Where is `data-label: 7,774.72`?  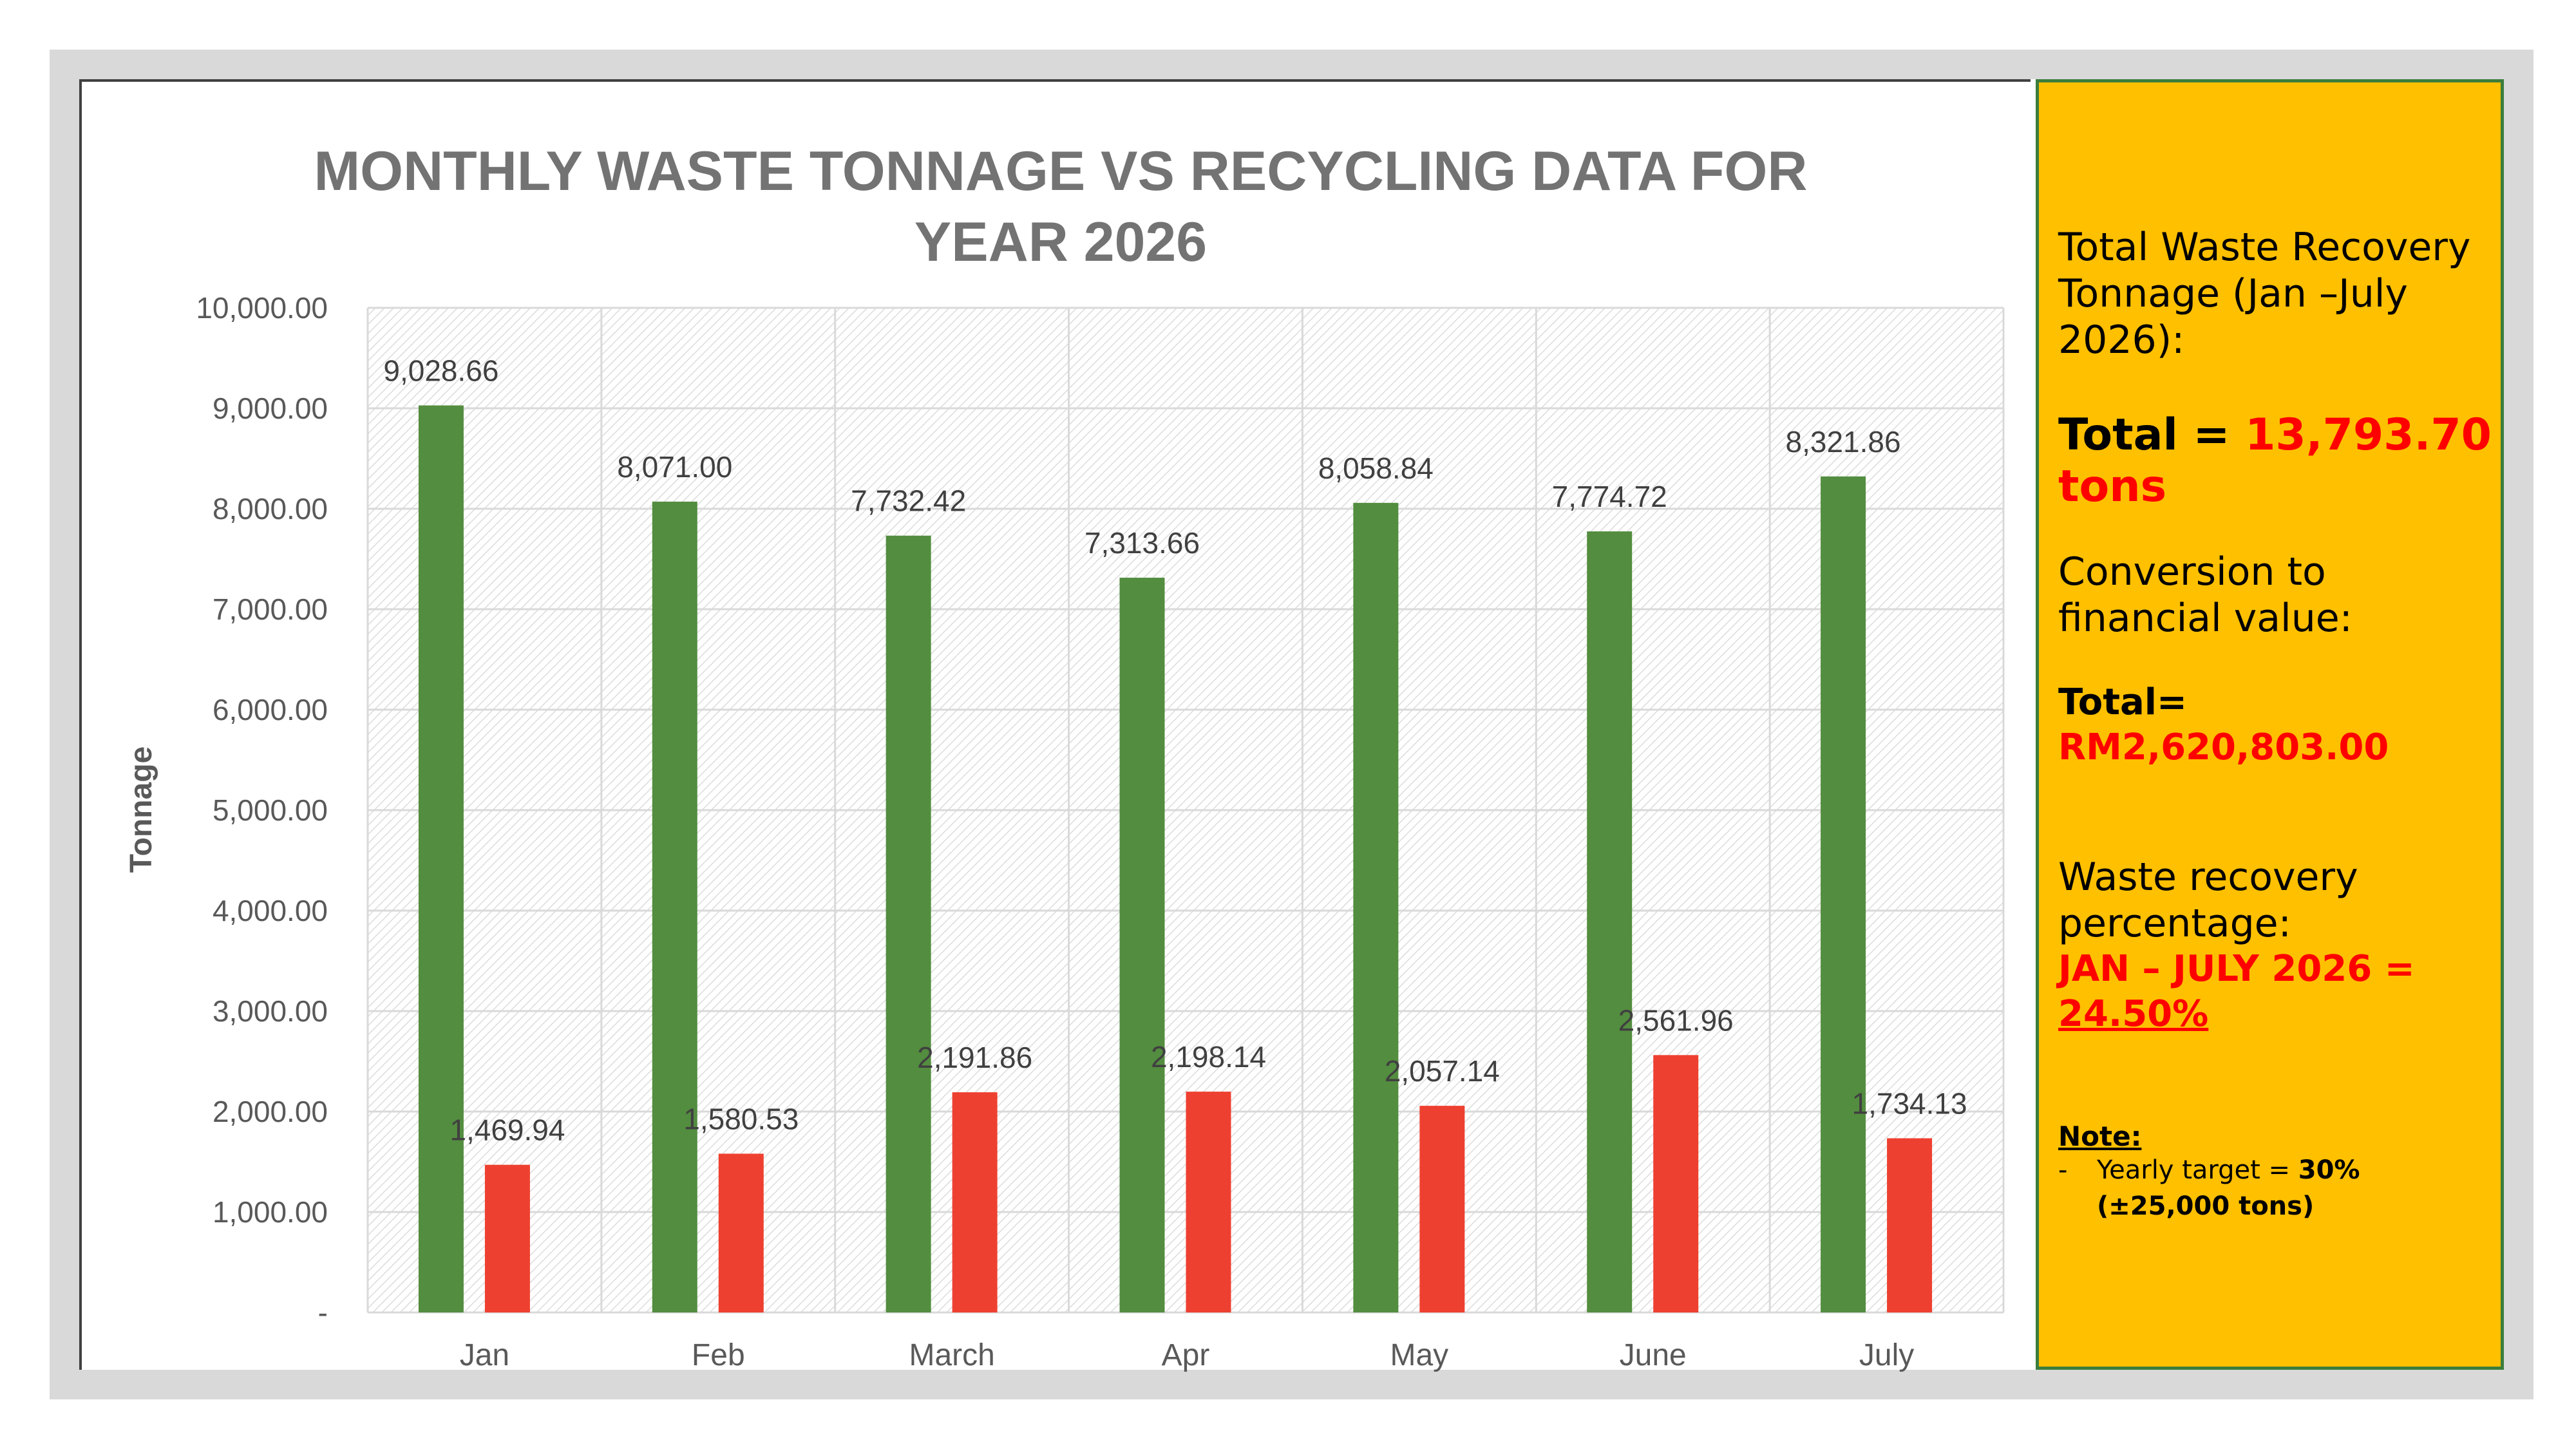 data-label: 7,774.72 is located at coordinates (1609, 496).